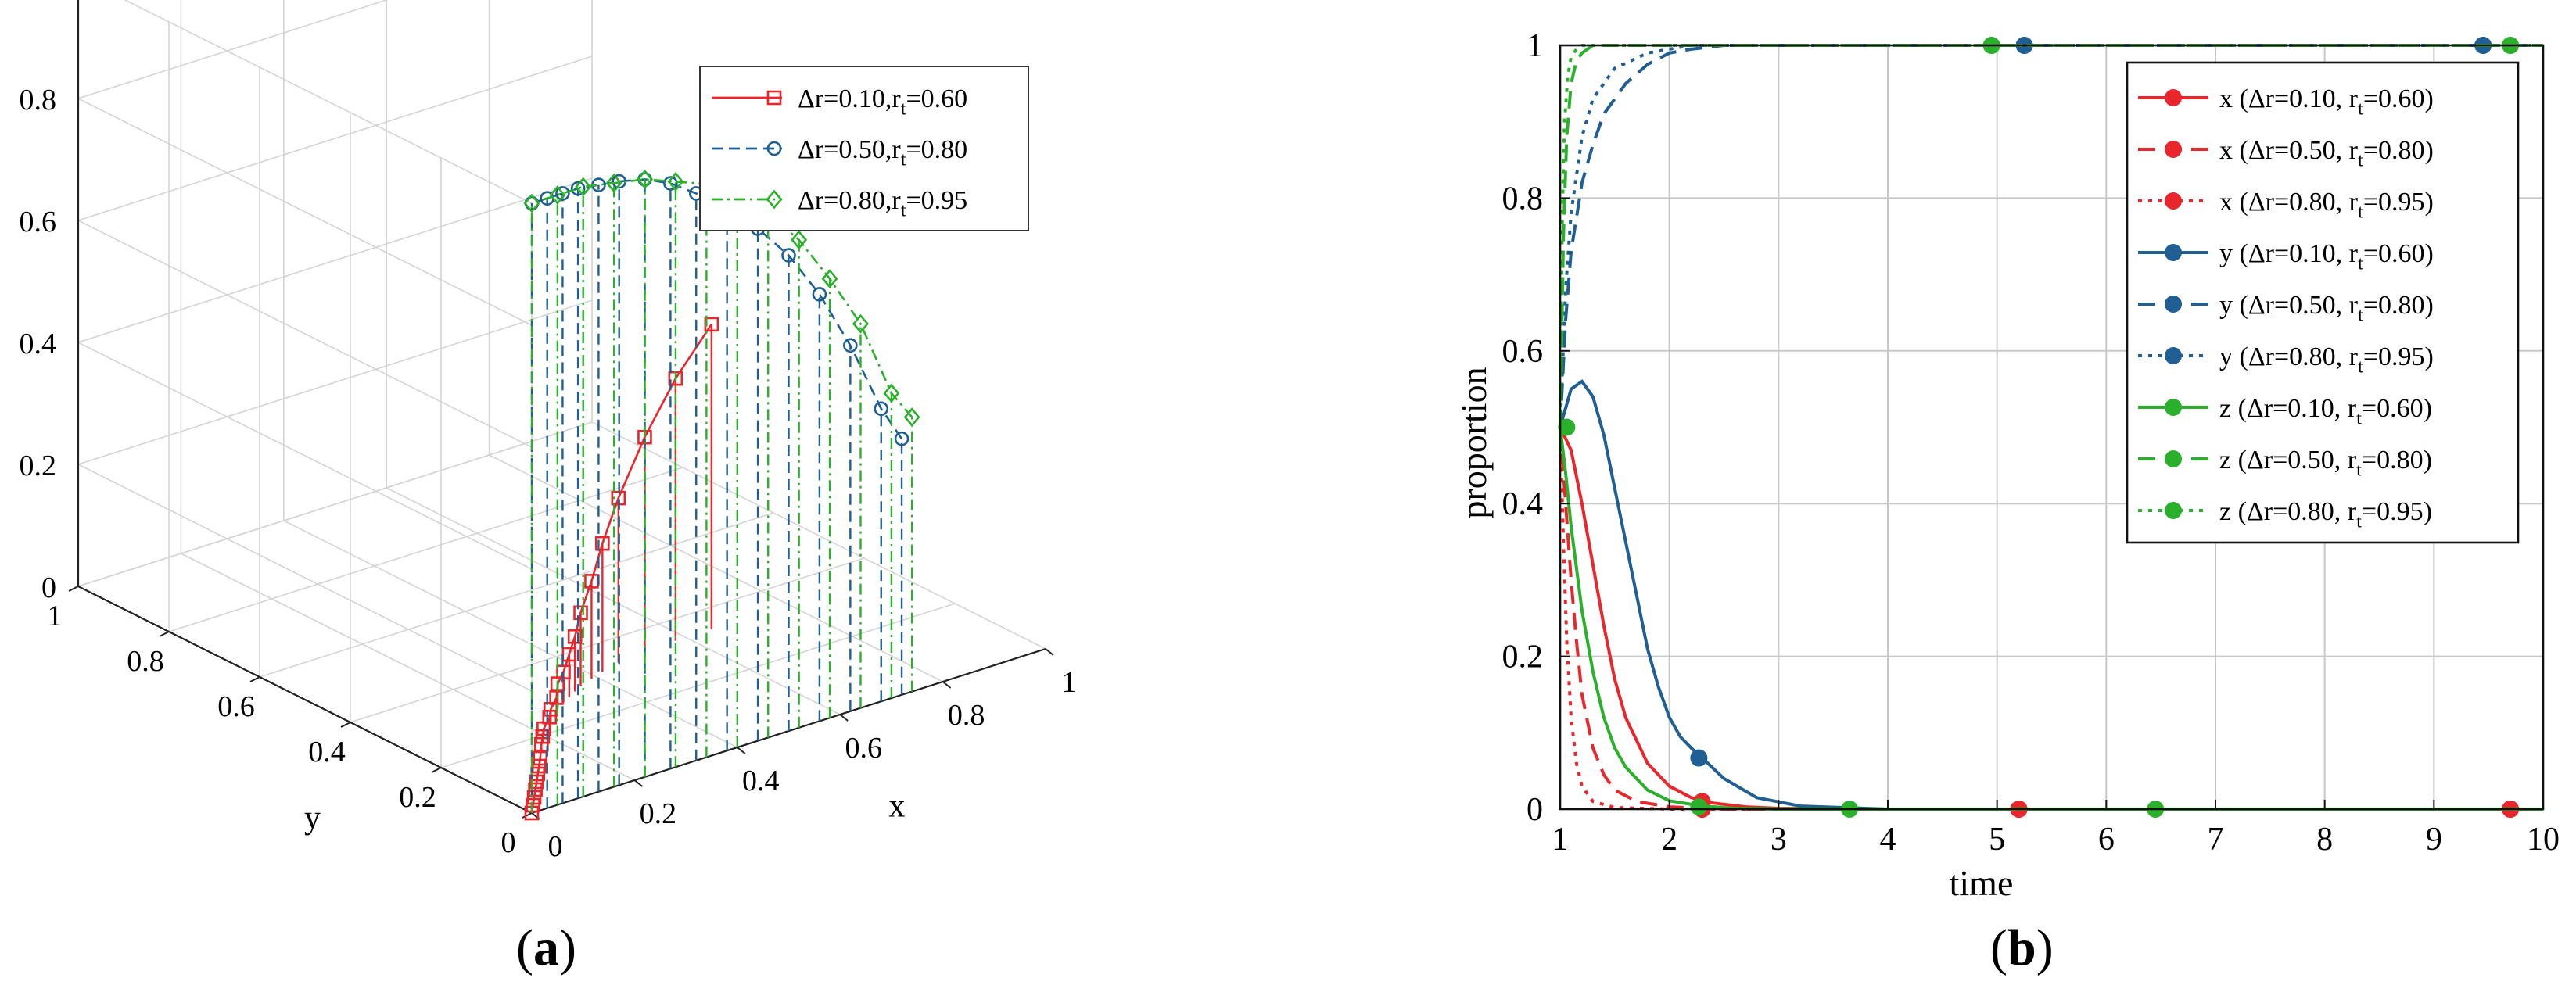 This screenshot has height=1003, width=2576. What do you see at coordinates (236, 707) in the screenshot?
I see `y-tick-label: 0.6` at bounding box center [236, 707].